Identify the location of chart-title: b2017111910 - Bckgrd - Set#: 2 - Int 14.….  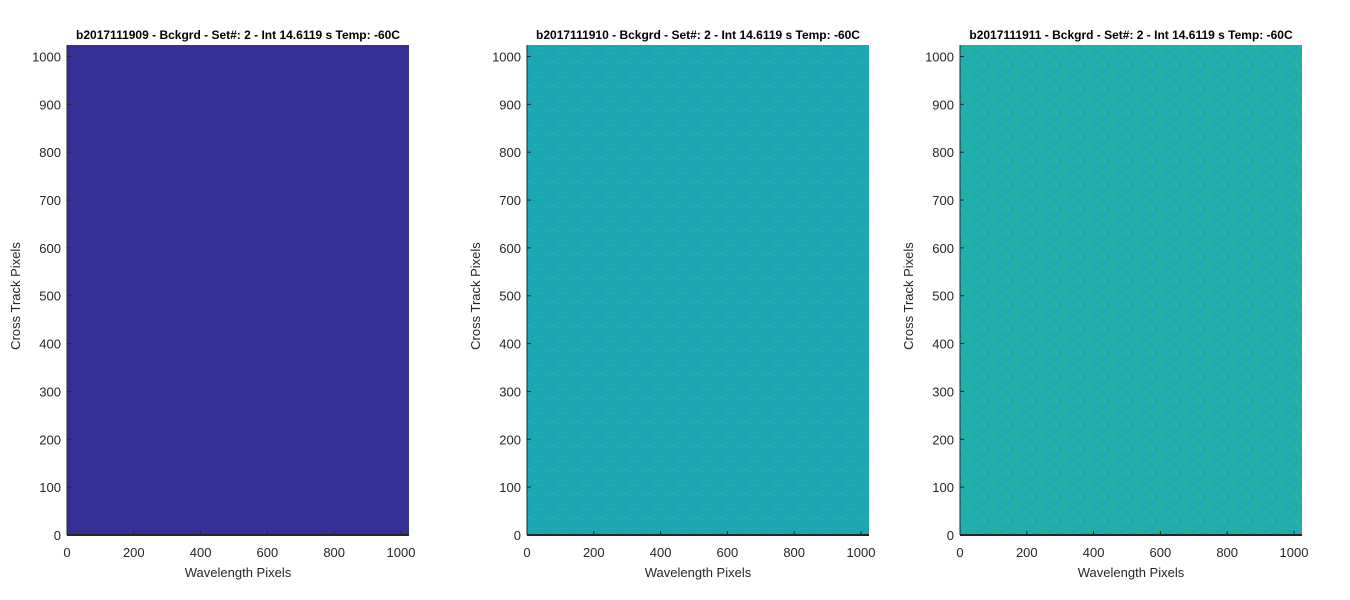
(698, 35).